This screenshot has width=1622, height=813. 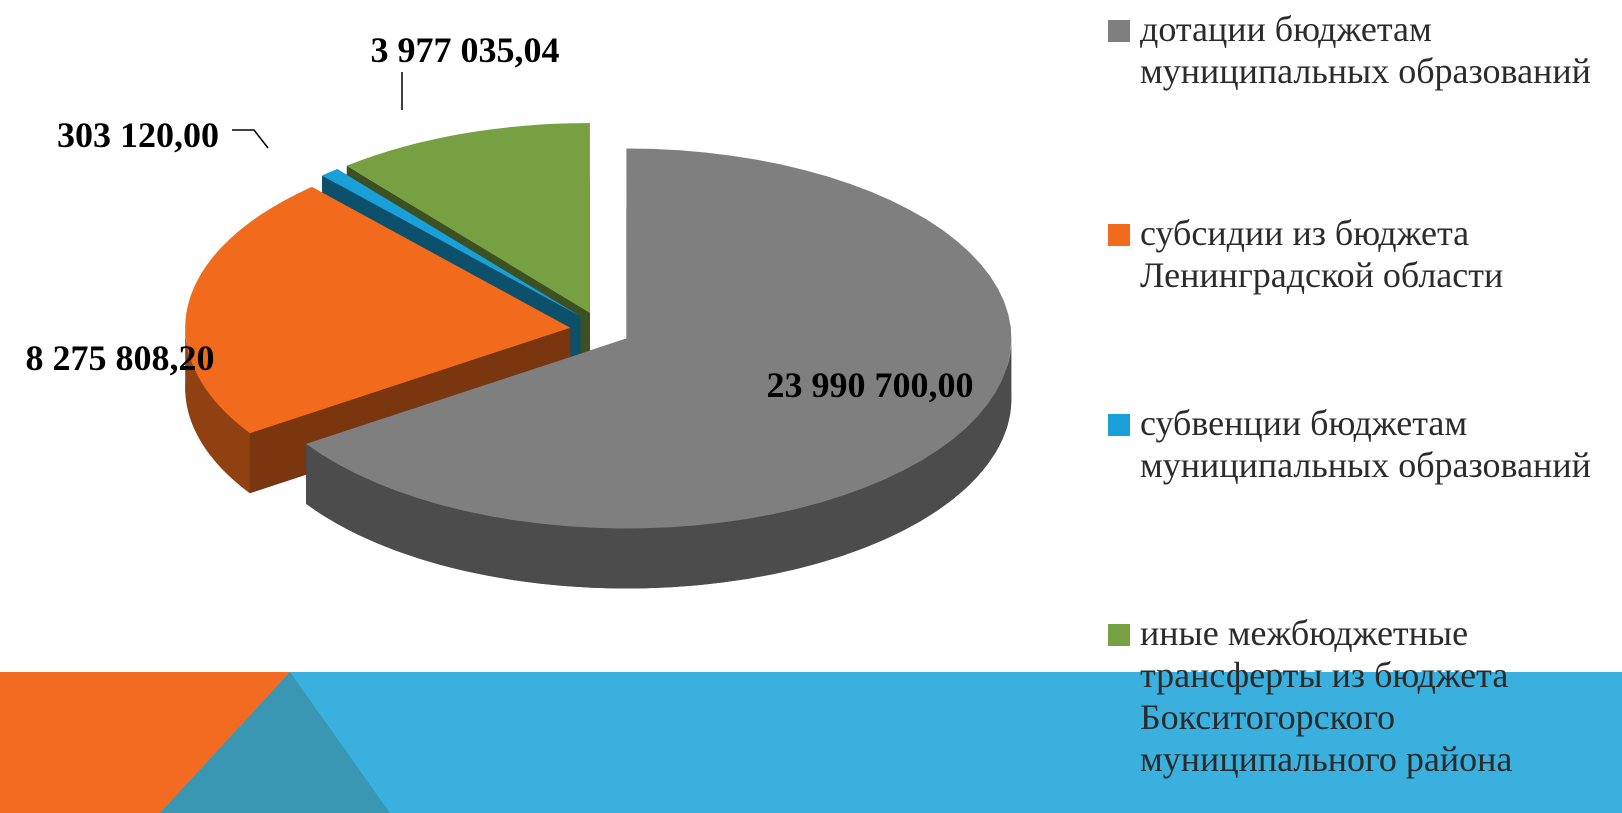 What do you see at coordinates (250, 139) in the screenshot?
I see `leader-line` at bounding box center [250, 139].